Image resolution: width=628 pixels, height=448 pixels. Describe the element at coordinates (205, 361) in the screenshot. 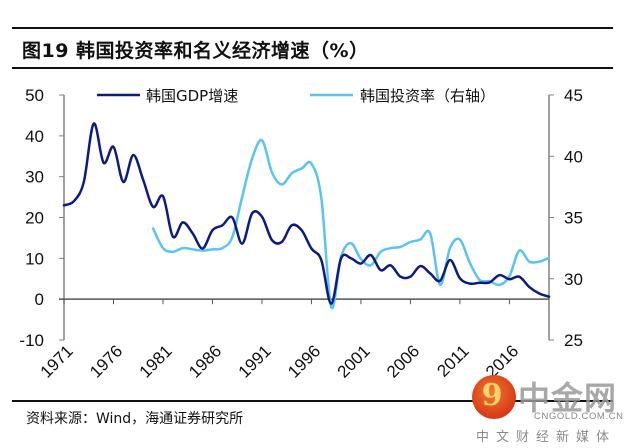

I see `x-tick-label: 1986` at that location.